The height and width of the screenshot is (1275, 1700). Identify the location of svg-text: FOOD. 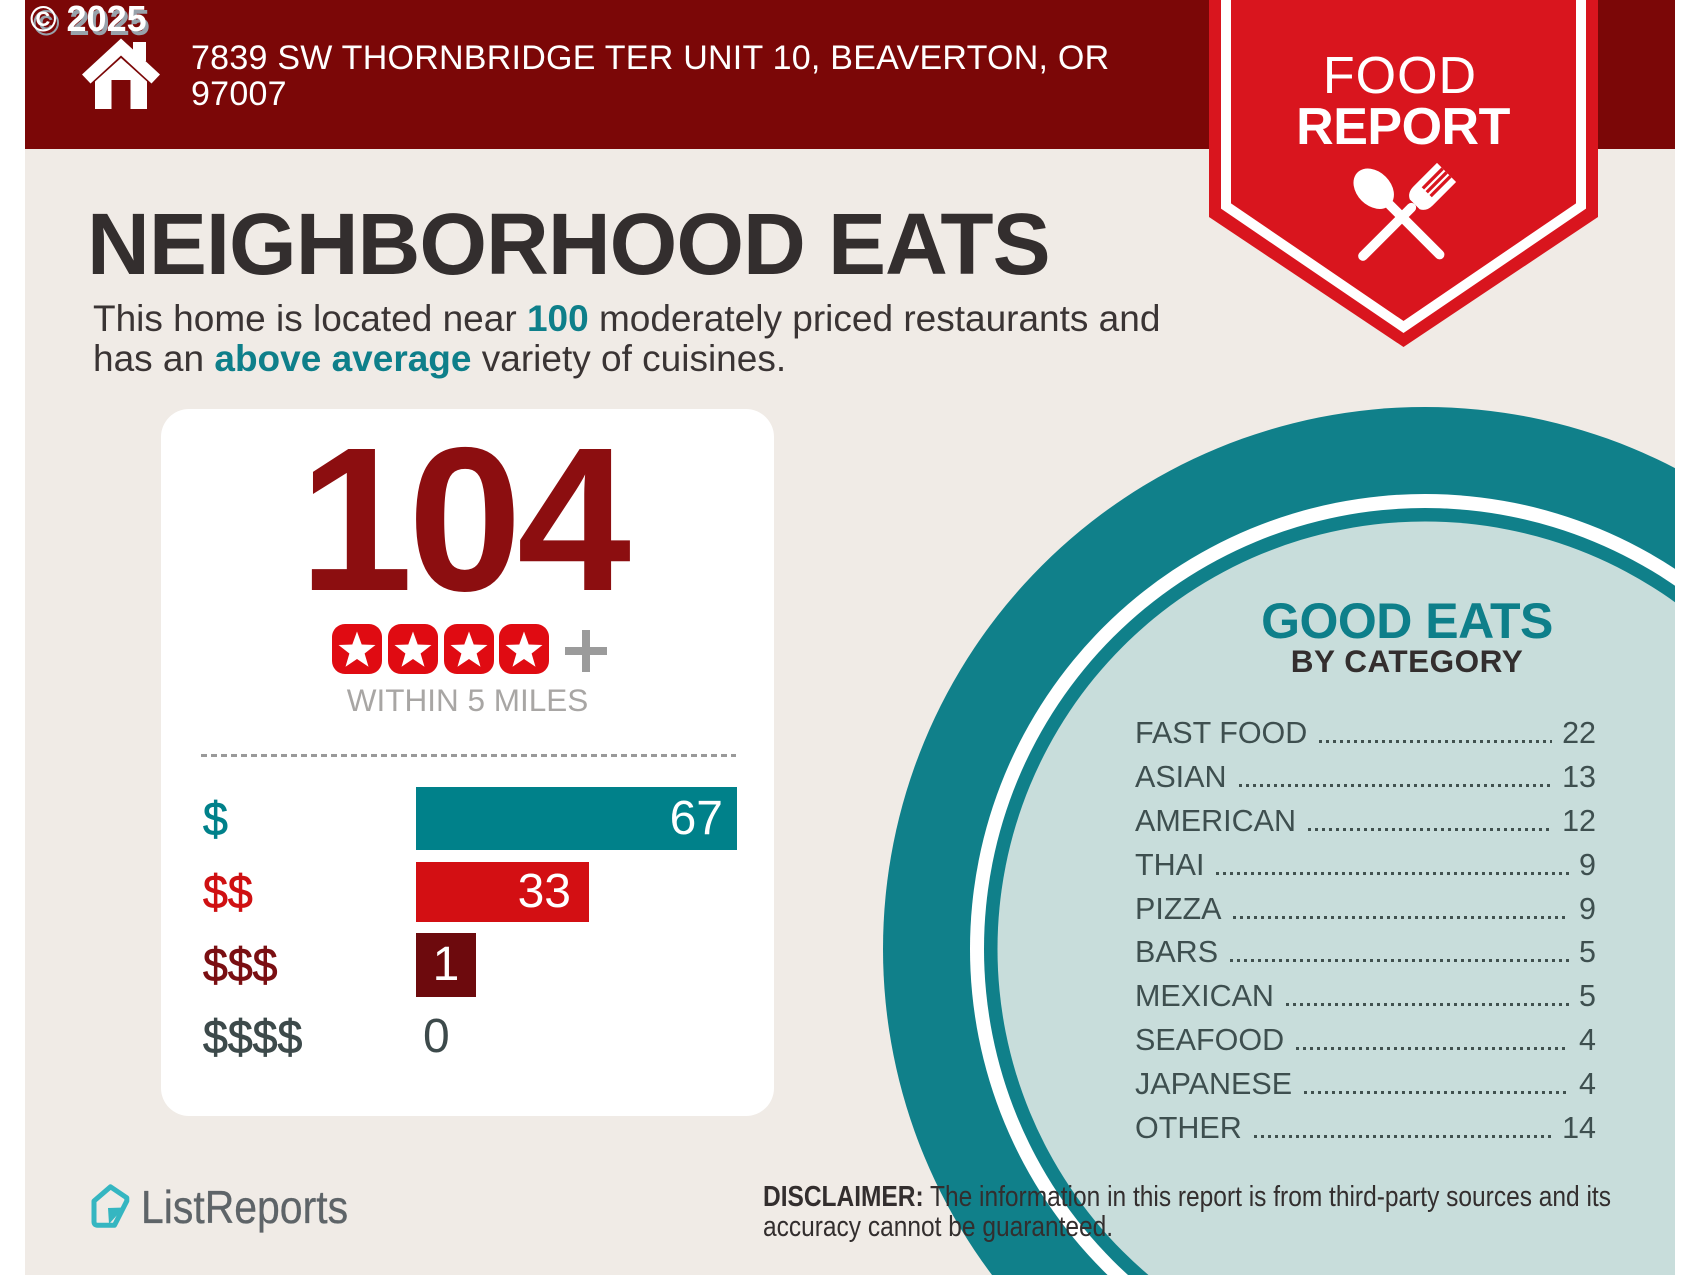
(1400, 76).